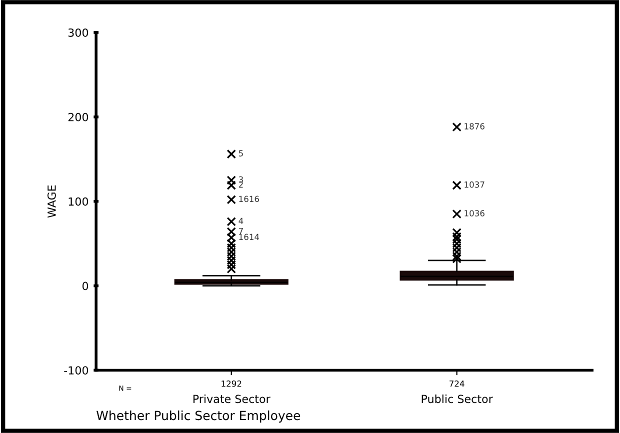 This screenshot has height=433, width=620. Describe the element at coordinates (474, 126) in the screenshot. I see `annotation: 1876` at that location.